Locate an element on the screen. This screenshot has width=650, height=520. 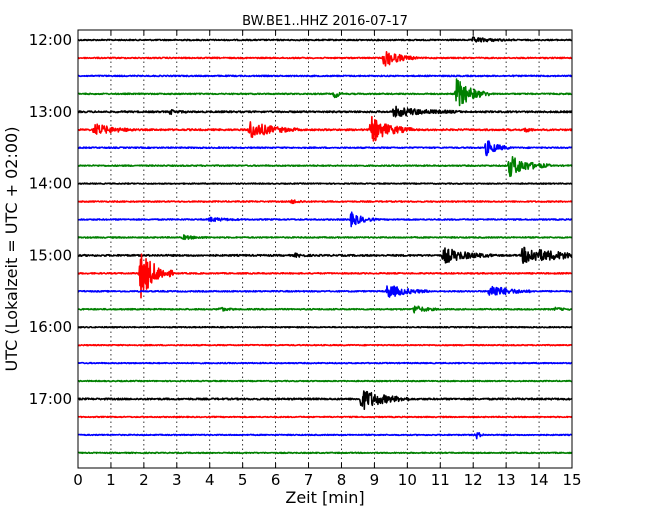
y-tick-label: 15:00 is located at coordinates (50, 255).